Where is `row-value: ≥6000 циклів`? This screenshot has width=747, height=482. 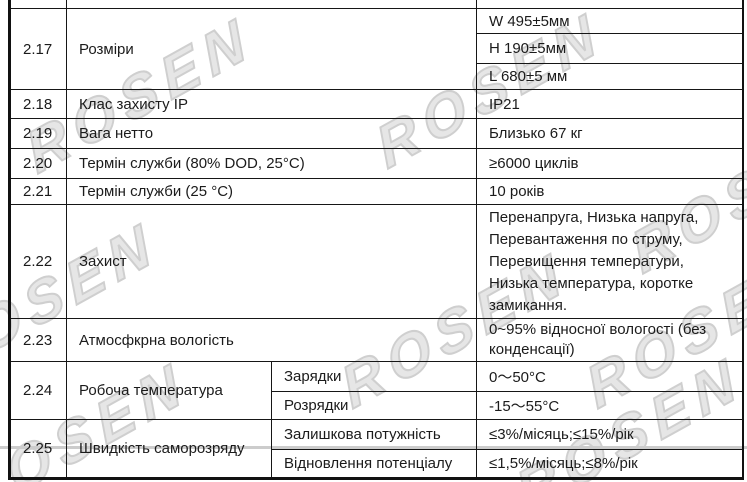 row-value: ≥6000 циклів is located at coordinates (609, 163).